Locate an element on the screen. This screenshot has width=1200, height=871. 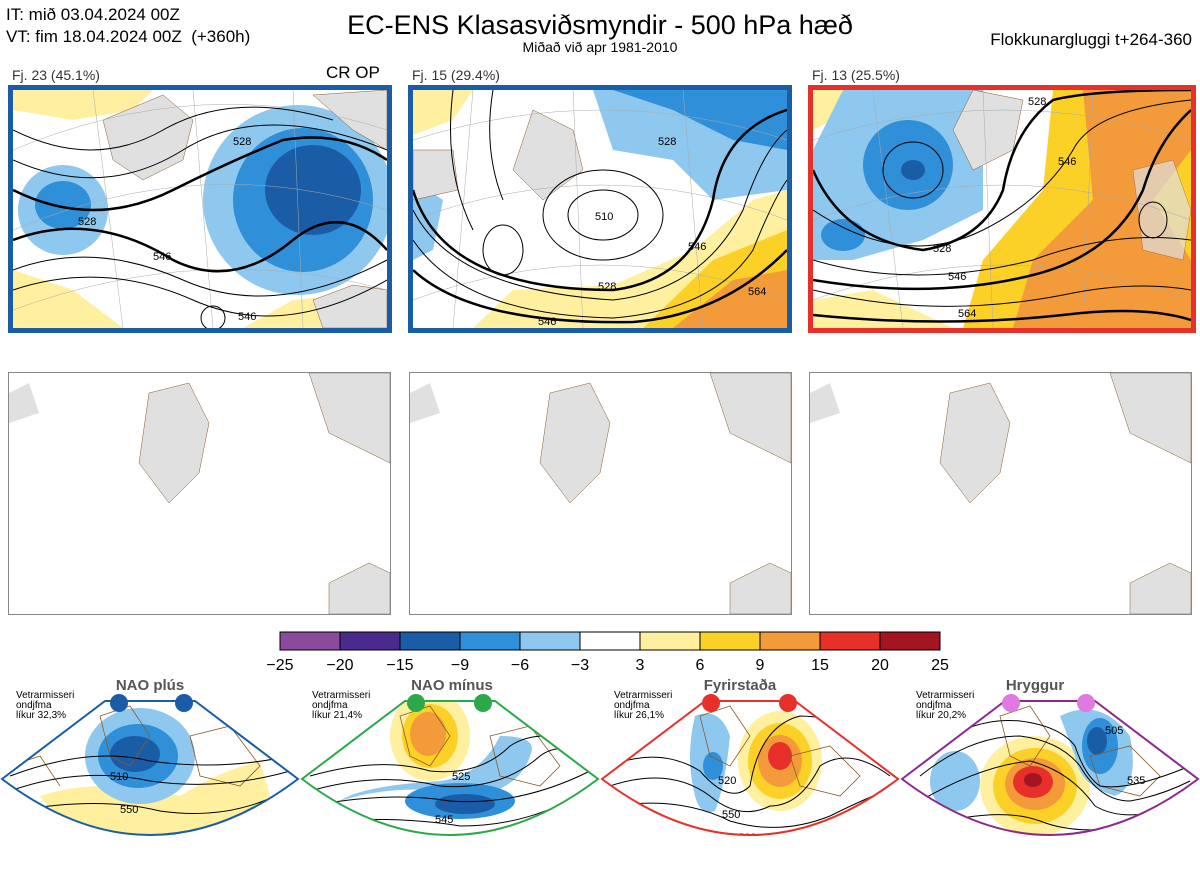
cluster-3-contour-label: 564 is located at coordinates (967, 314).